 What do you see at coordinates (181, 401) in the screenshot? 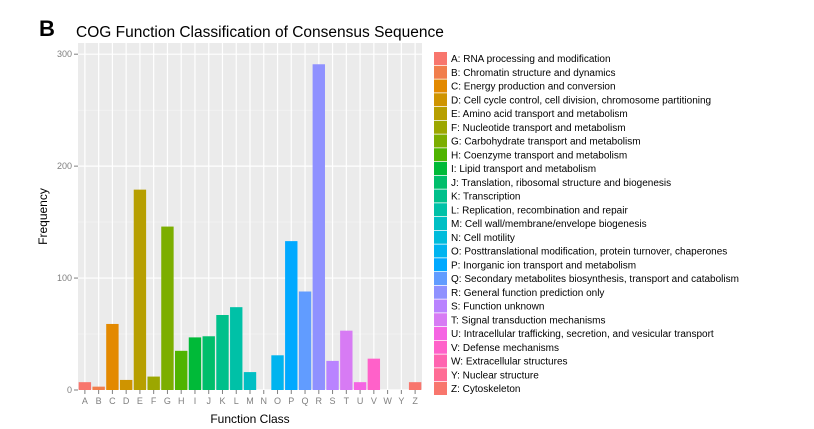
I see `x-tick-label: H` at bounding box center [181, 401].